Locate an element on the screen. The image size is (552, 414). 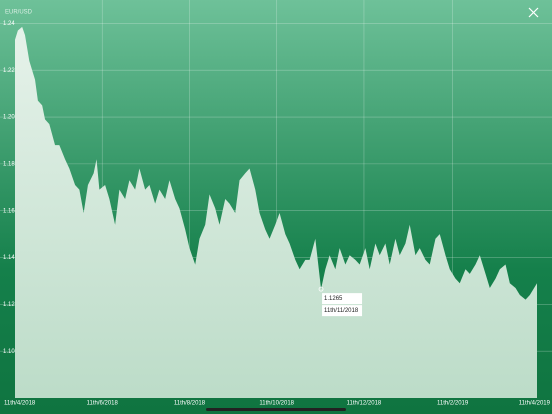
x-tick-label: 11th/12/2018 is located at coordinates (364, 404).